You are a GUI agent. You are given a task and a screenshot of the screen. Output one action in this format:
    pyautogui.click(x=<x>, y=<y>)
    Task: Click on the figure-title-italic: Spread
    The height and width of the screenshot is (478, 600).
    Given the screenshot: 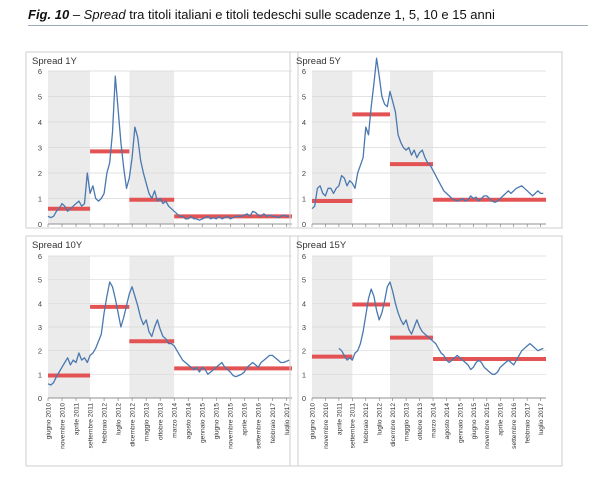 What is the action you would take?
    pyautogui.click(x=104, y=14)
    